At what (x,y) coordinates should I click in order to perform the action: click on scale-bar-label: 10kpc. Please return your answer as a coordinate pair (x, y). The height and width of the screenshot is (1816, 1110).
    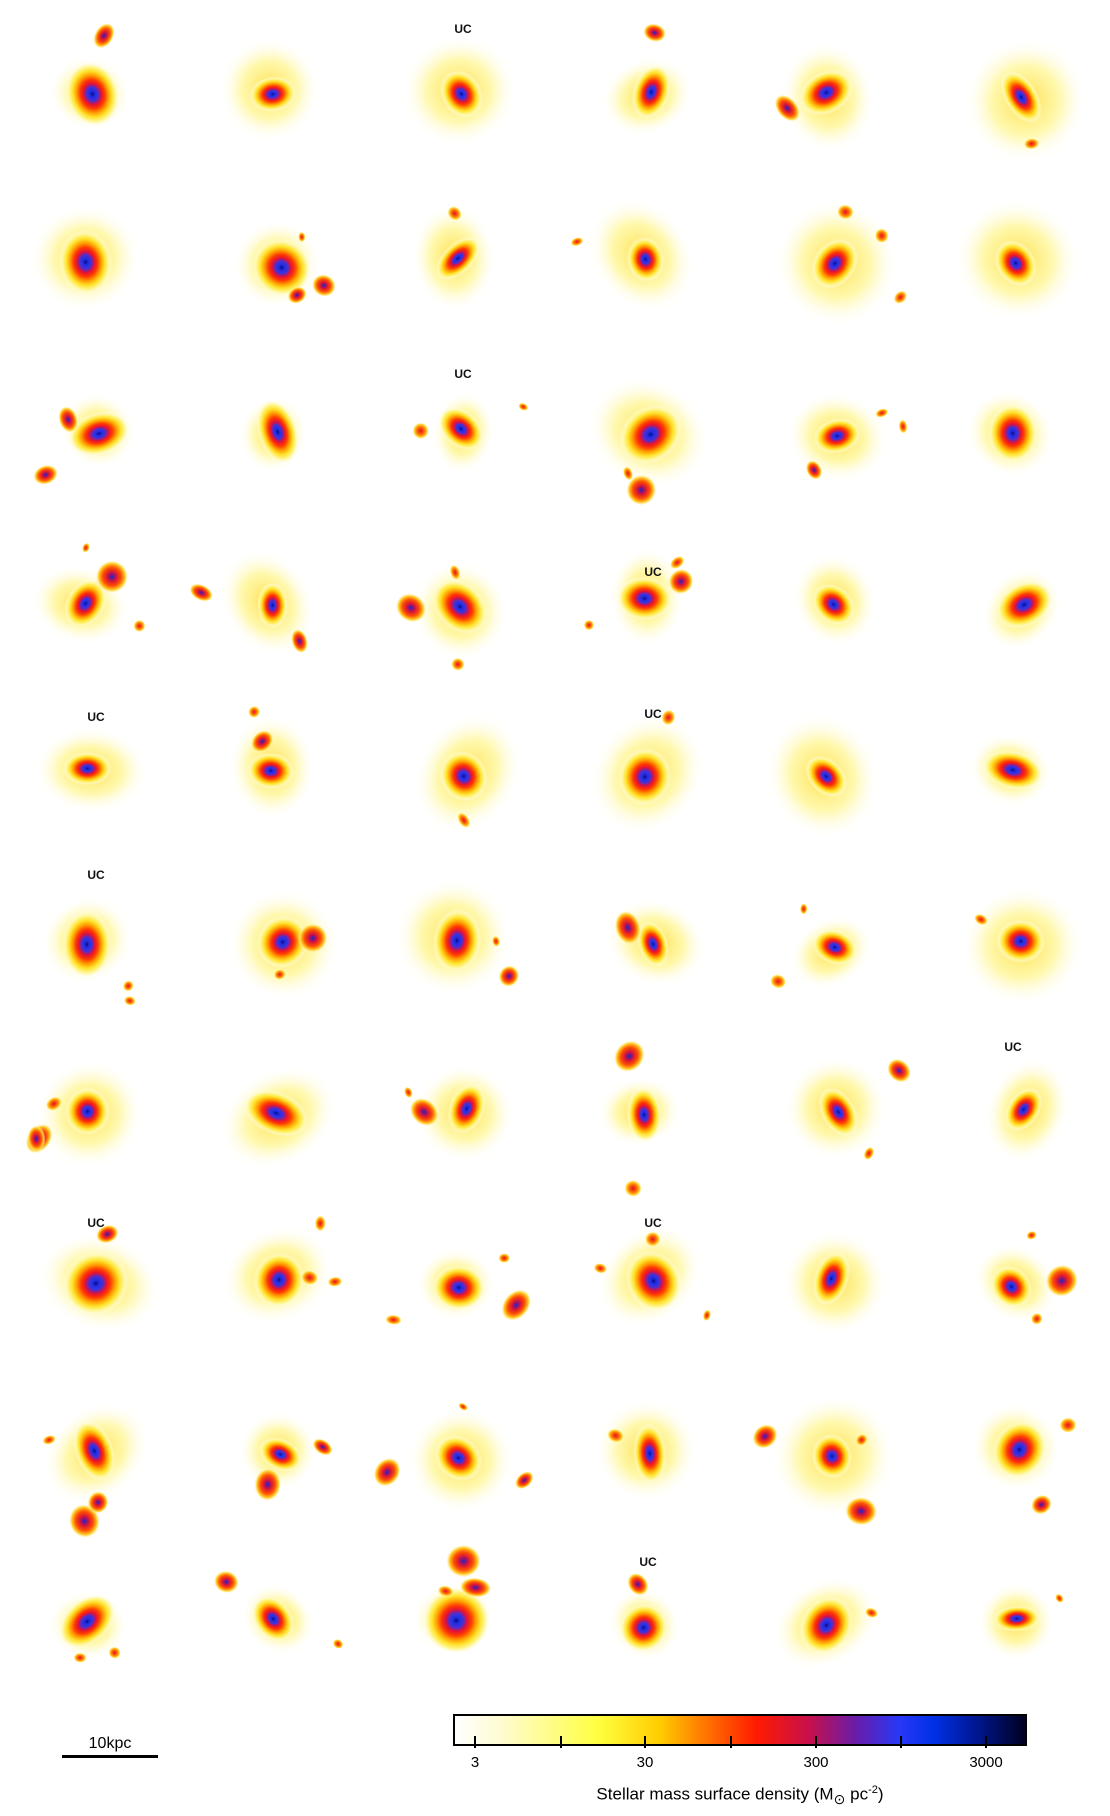
    Looking at the image, I should click on (110, 1743).